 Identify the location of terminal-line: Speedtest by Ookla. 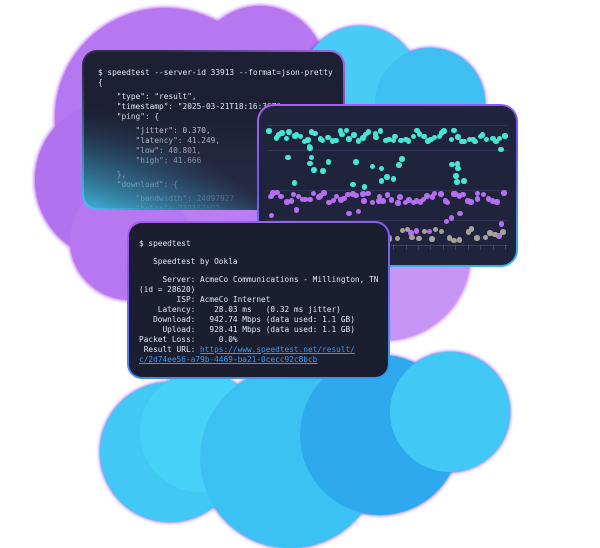
(188, 261).